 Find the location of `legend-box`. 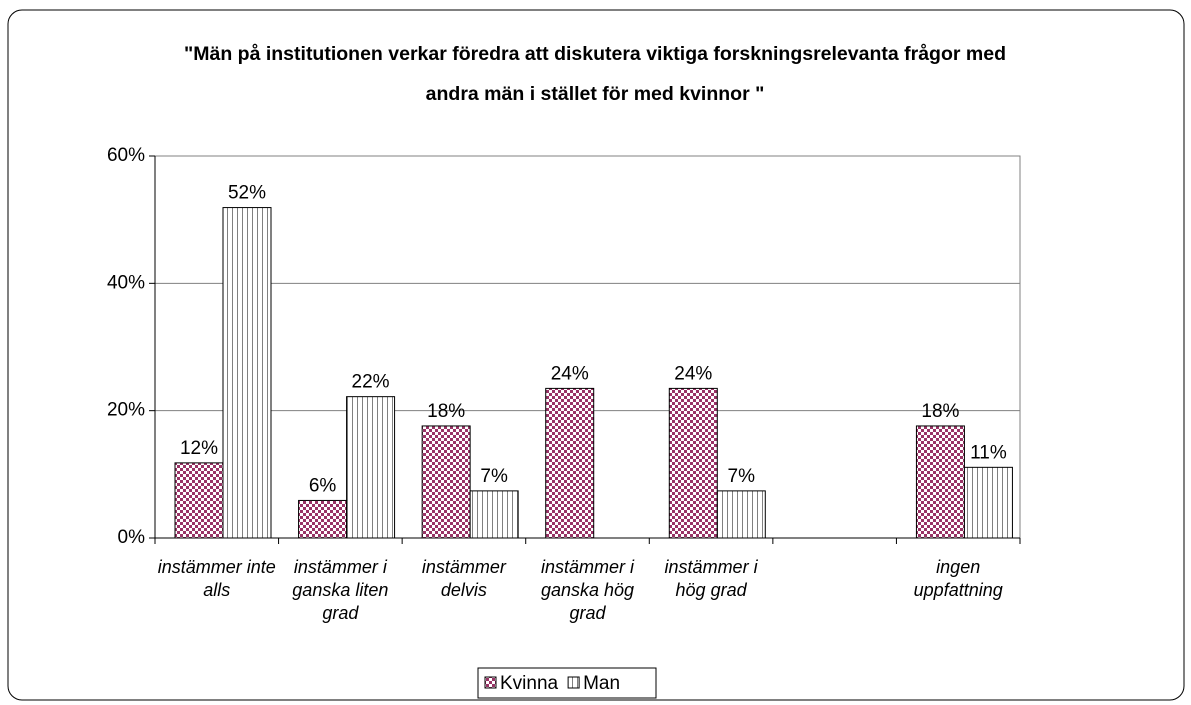

legend-box is located at coordinates (567, 683).